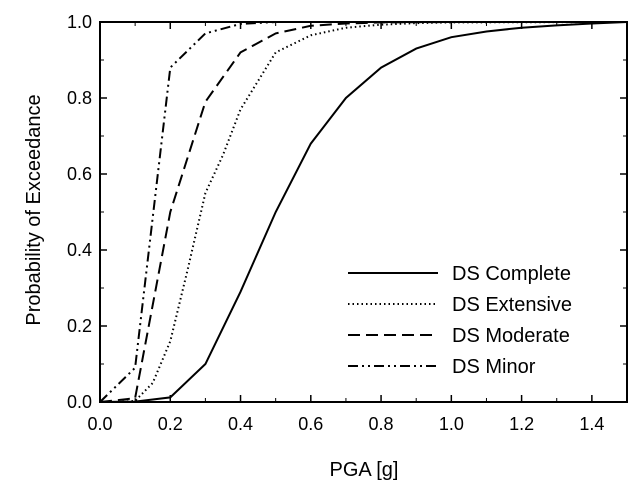 The height and width of the screenshot is (487, 631). I want to click on x-tick-label: 1.4, so click(591, 424).